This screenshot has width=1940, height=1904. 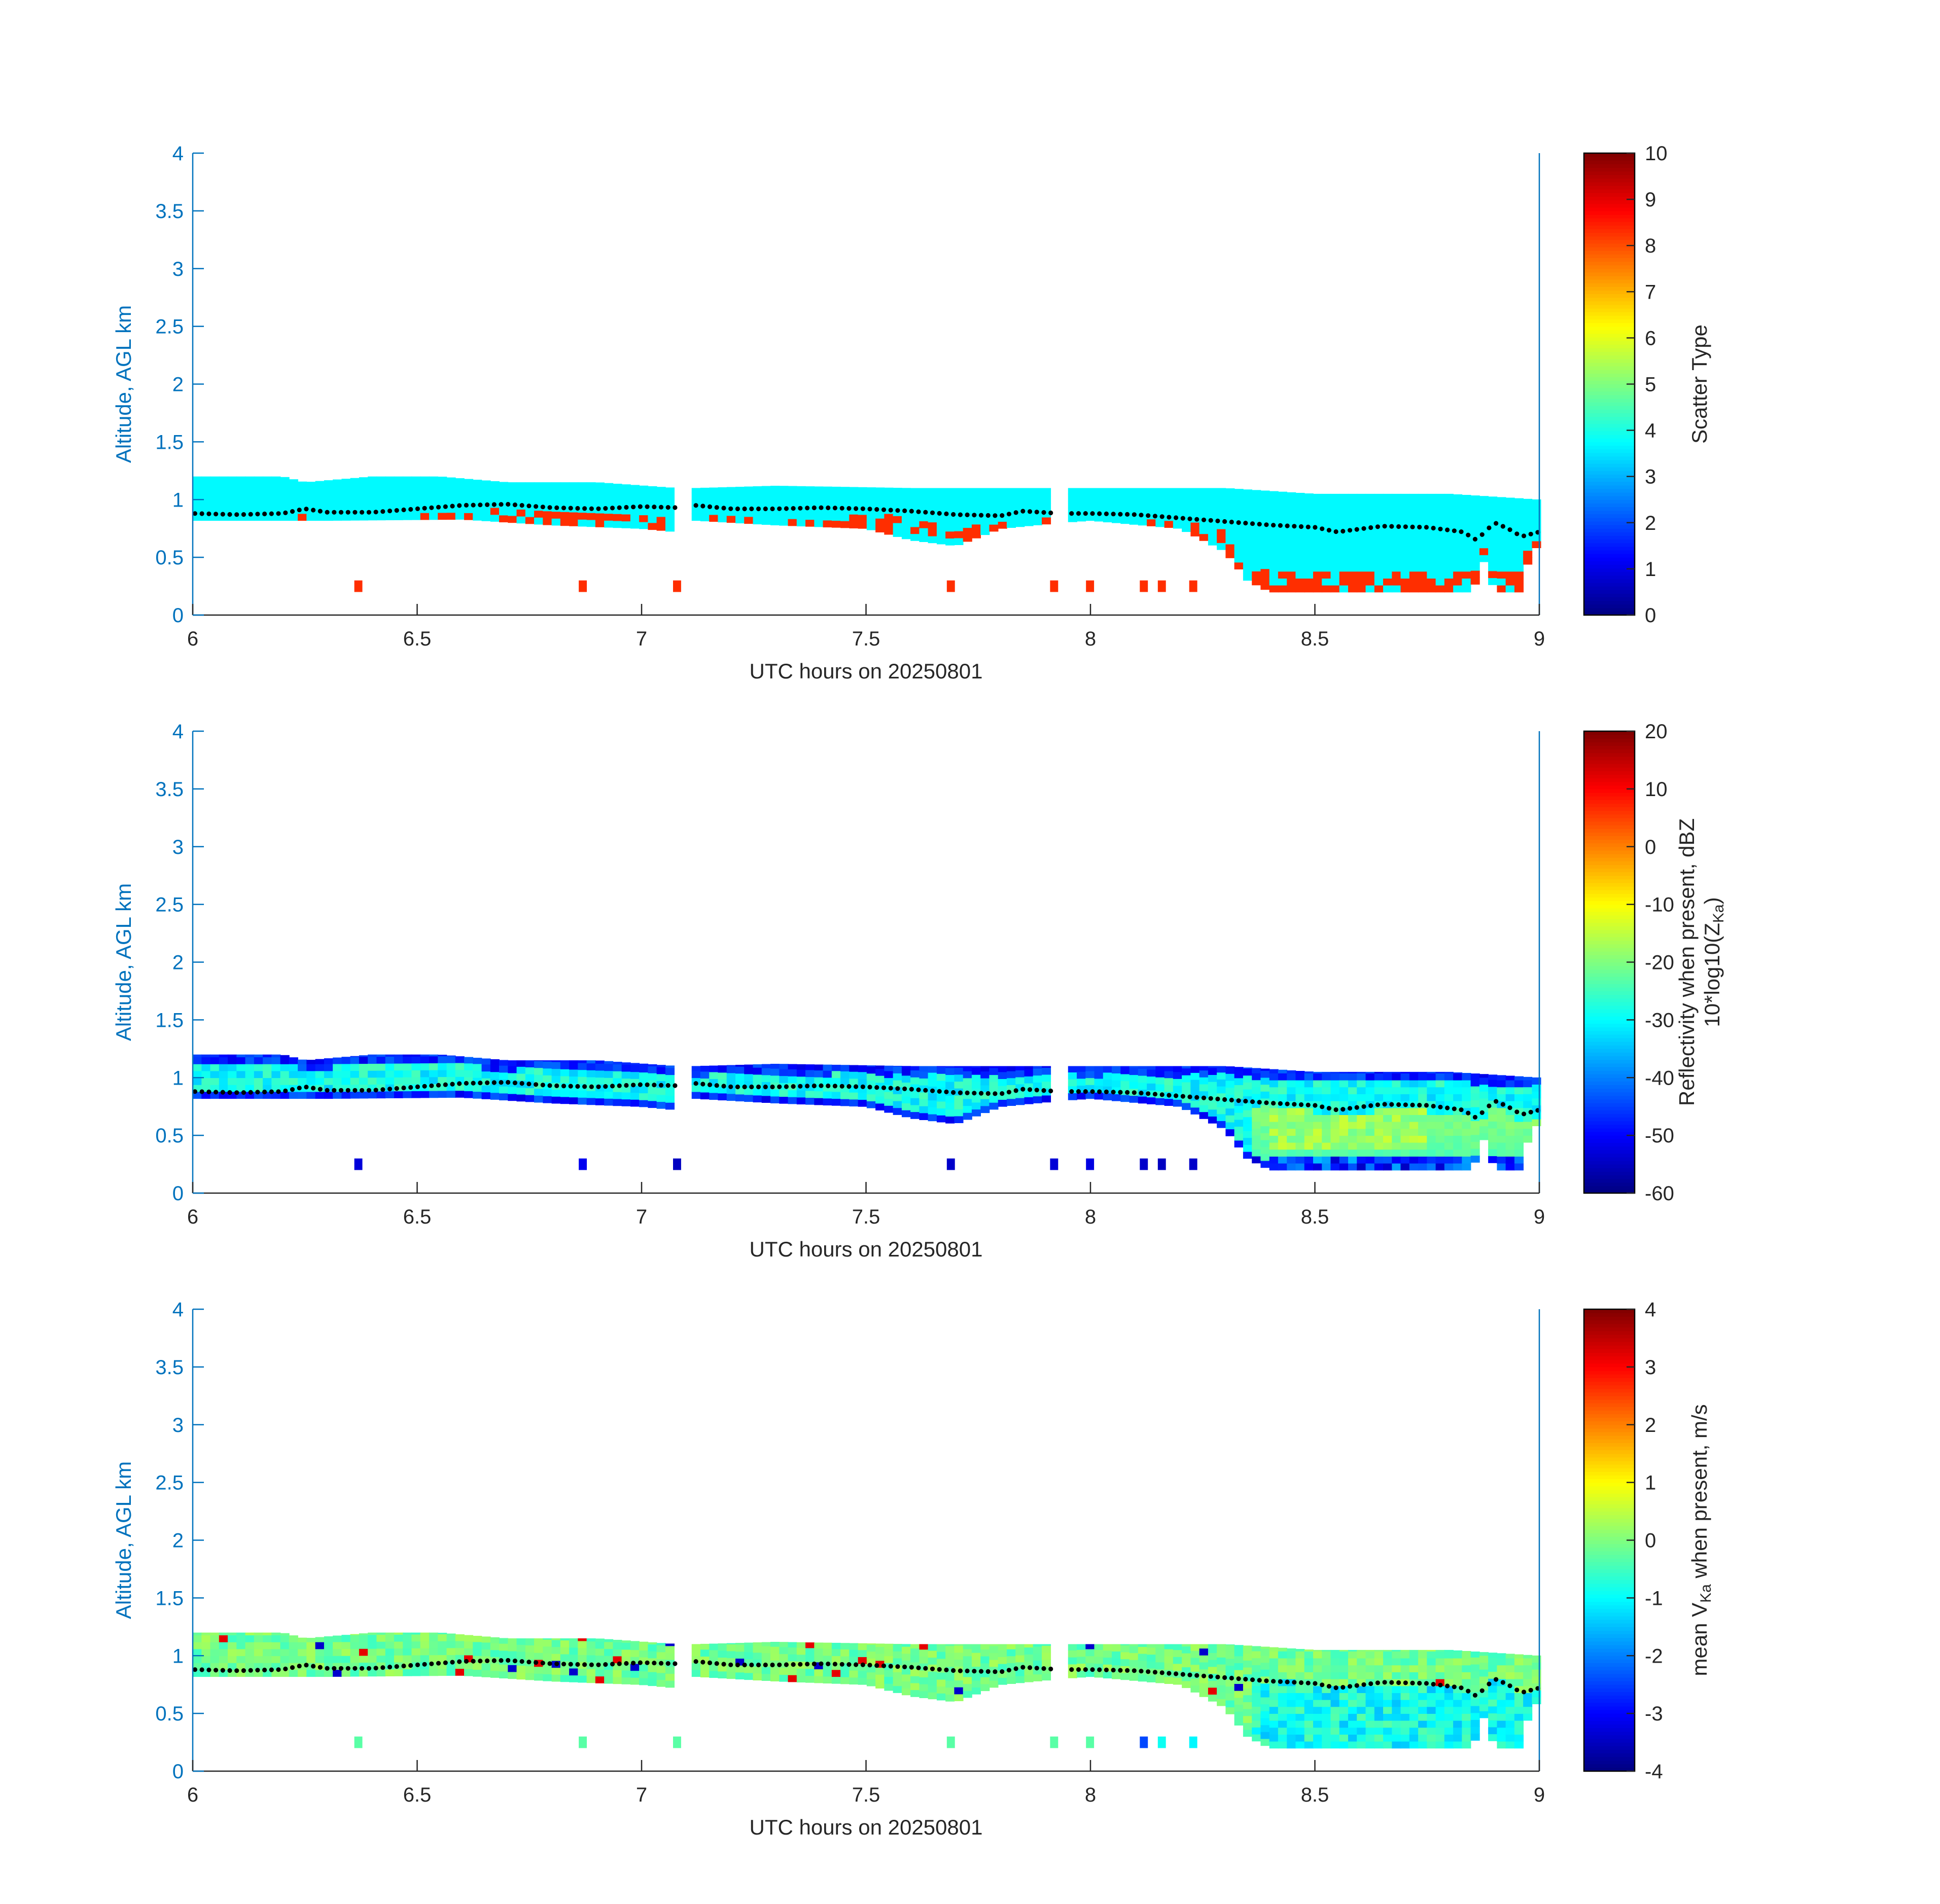 What do you see at coordinates (1659, 1078) in the screenshot?
I see `colorbar-tick-label: -40` at bounding box center [1659, 1078].